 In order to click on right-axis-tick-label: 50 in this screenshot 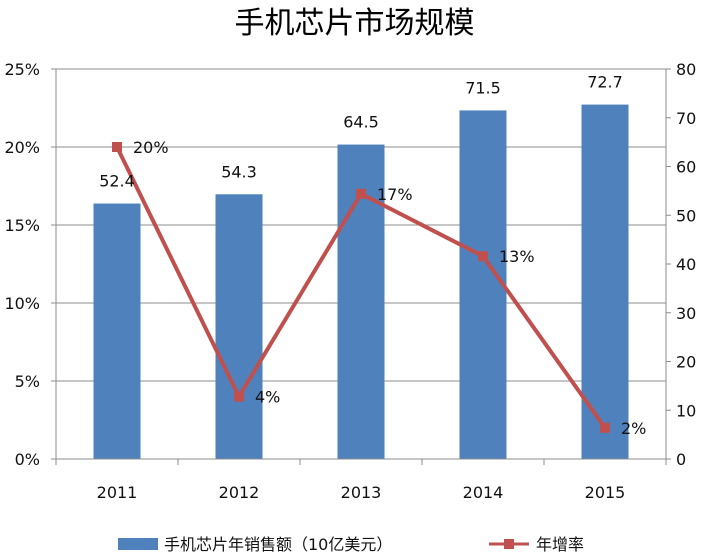, I will do `click(686, 215)`.